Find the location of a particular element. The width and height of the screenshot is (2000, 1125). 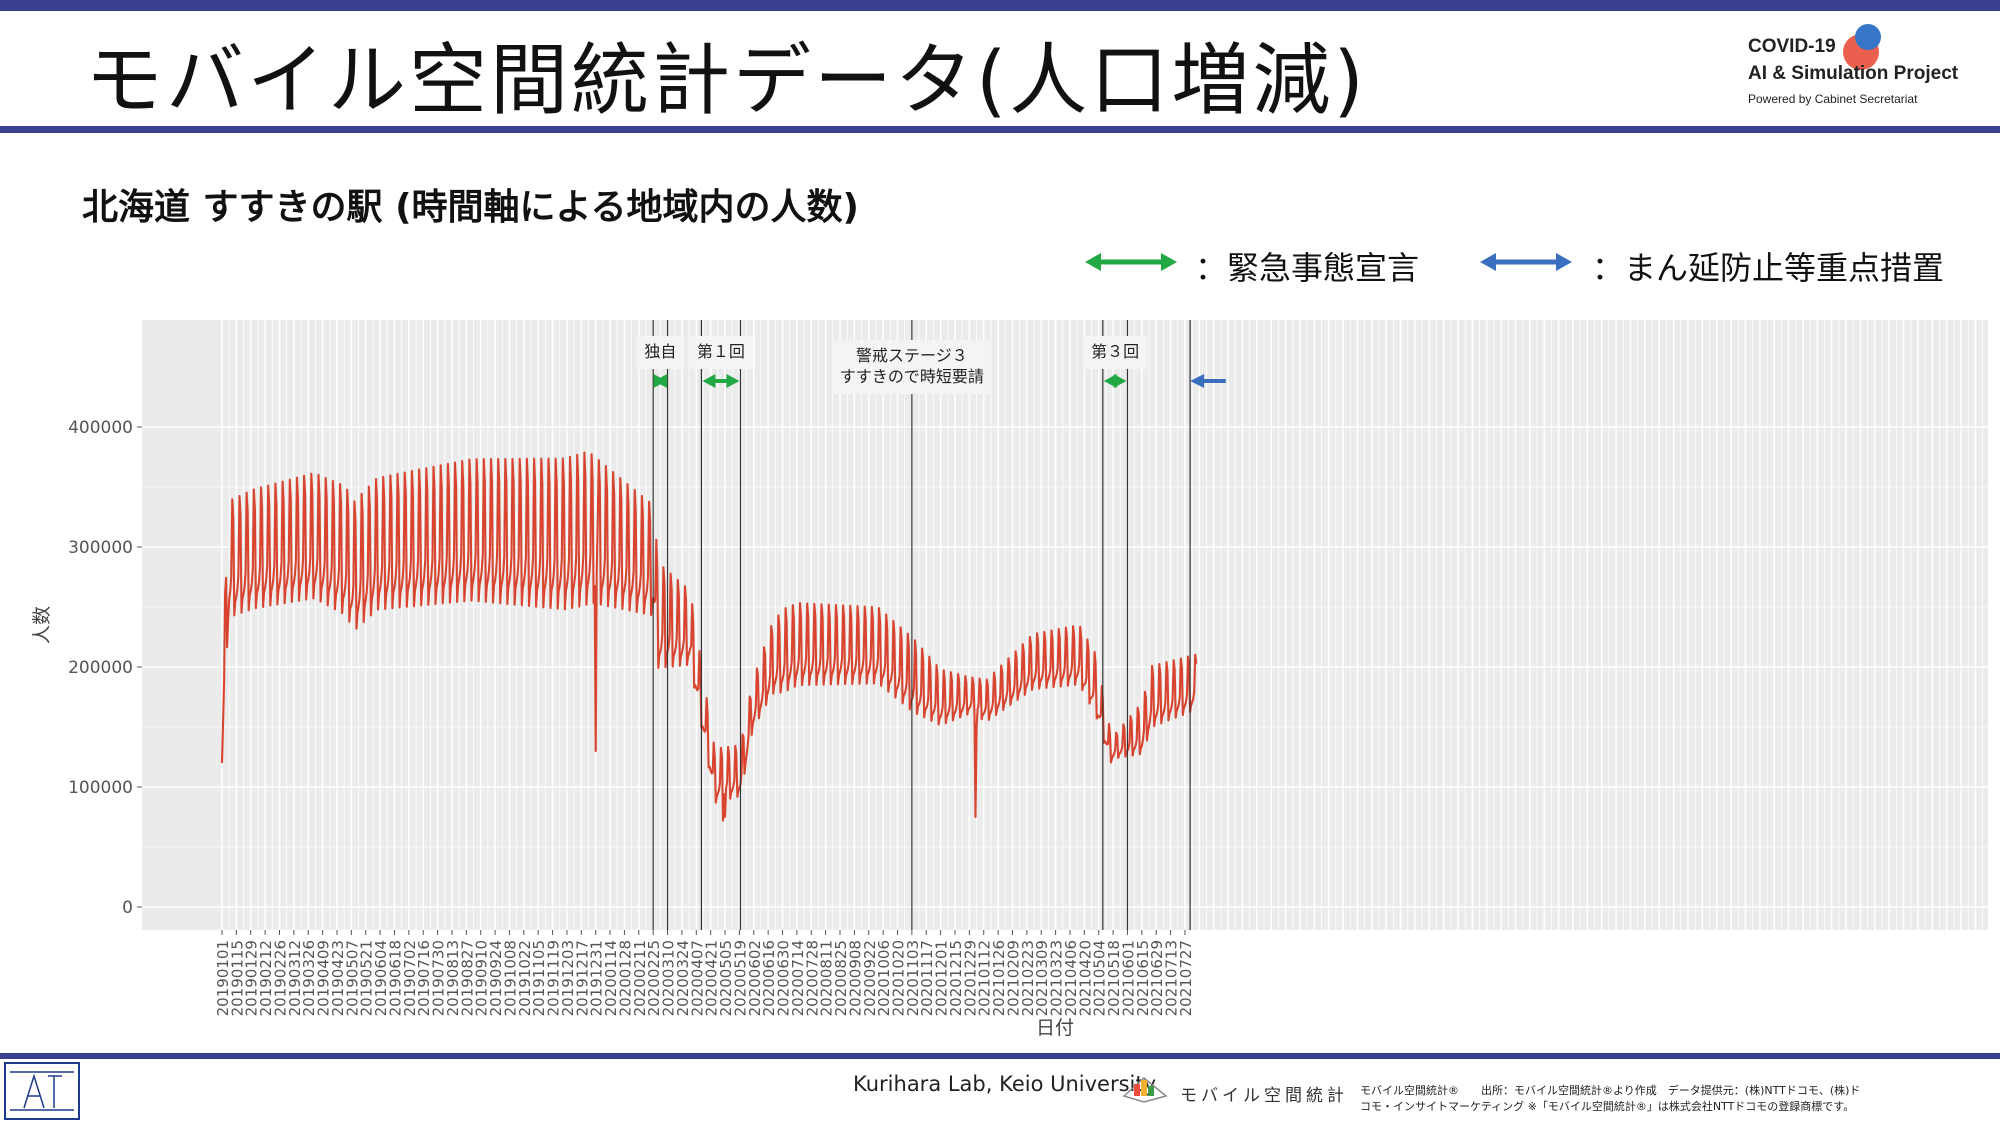

x-tick-label: 20210420 is located at coordinates (1085, 978).